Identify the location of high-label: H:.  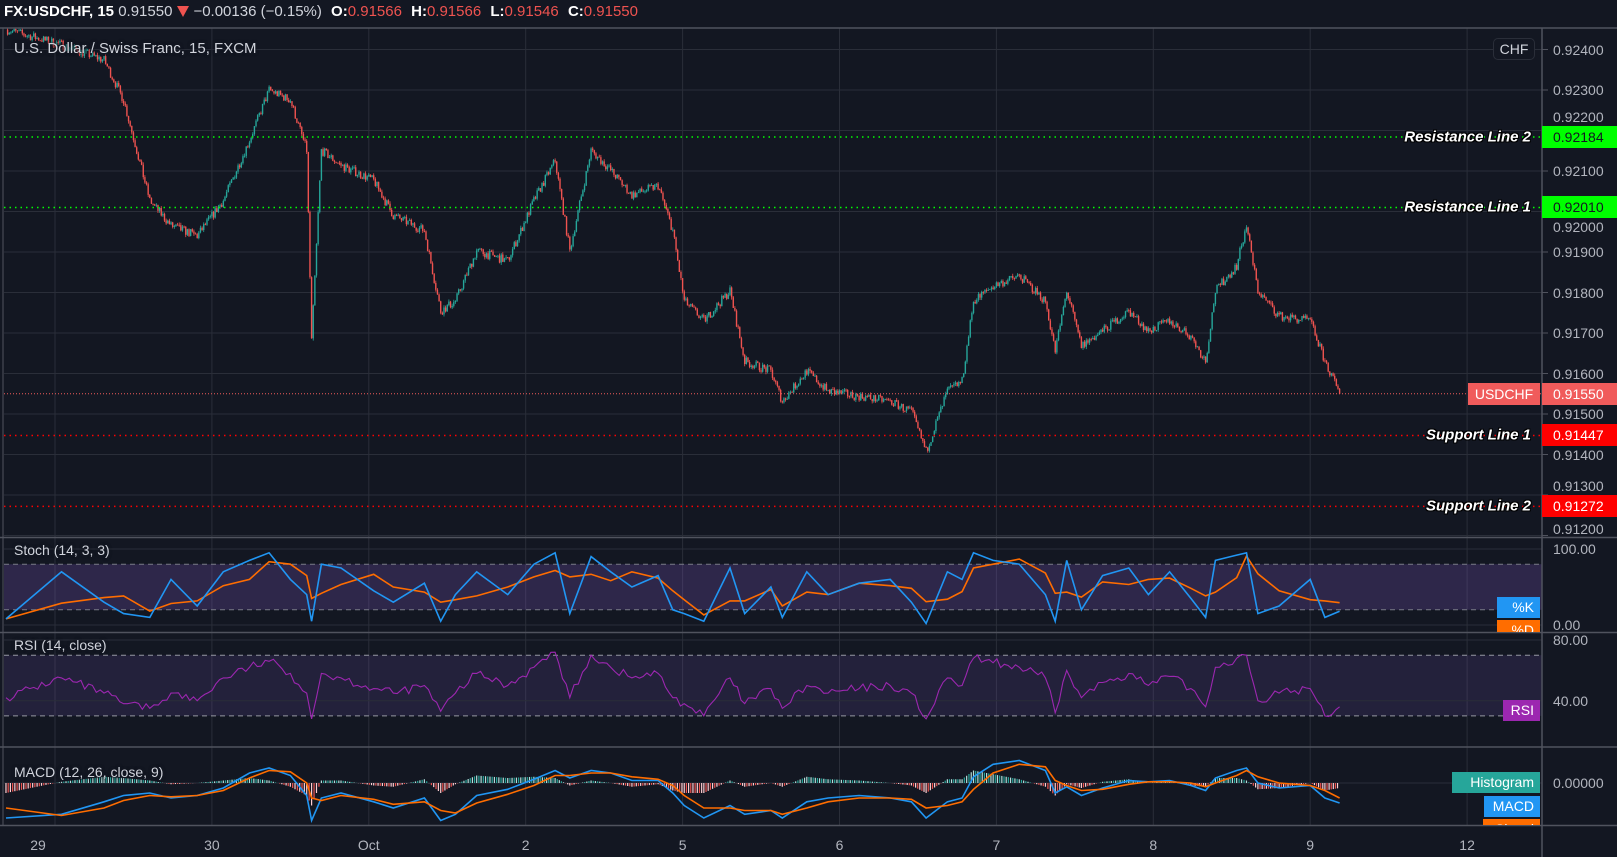
(419, 11).